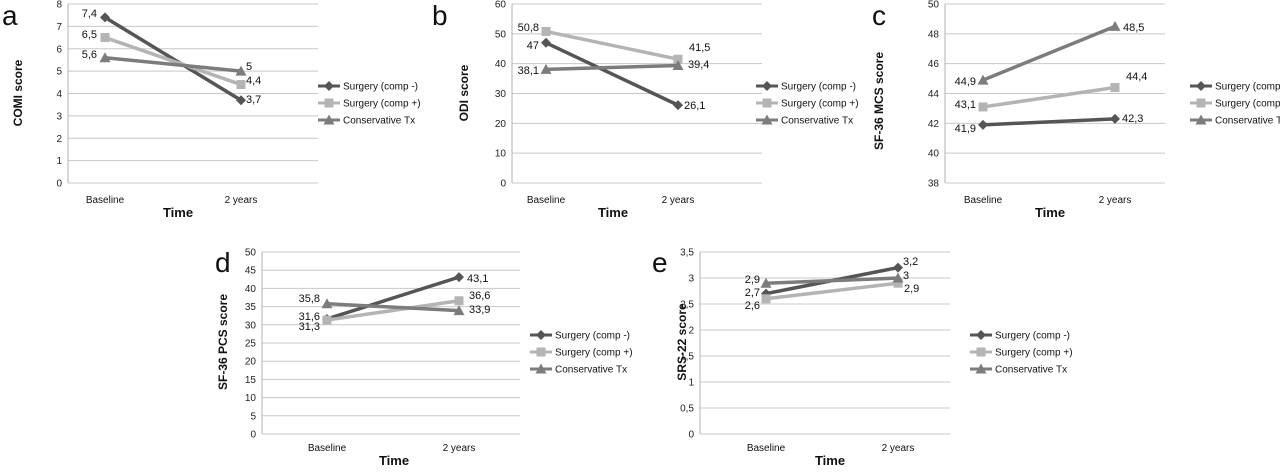 The width and height of the screenshot is (1280, 472). I want to click on data-label: 2,7, so click(752, 293).